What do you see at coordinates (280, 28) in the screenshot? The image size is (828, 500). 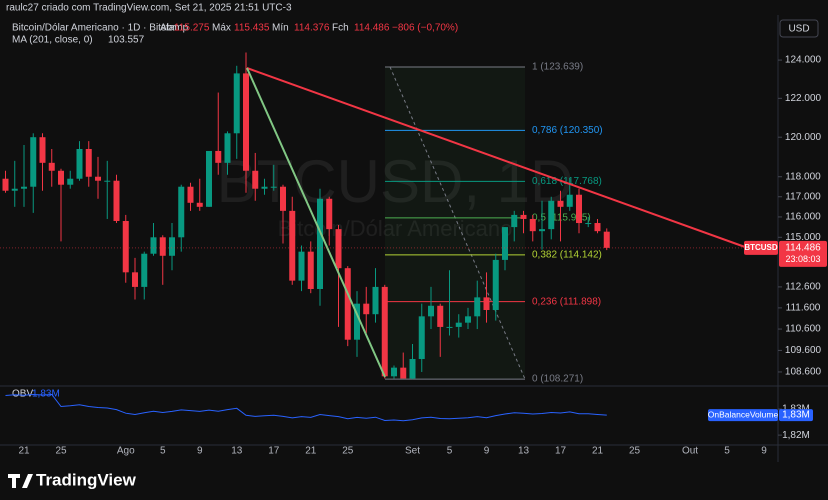 I see `ohlc-key: Mín` at bounding box center [280, 28].